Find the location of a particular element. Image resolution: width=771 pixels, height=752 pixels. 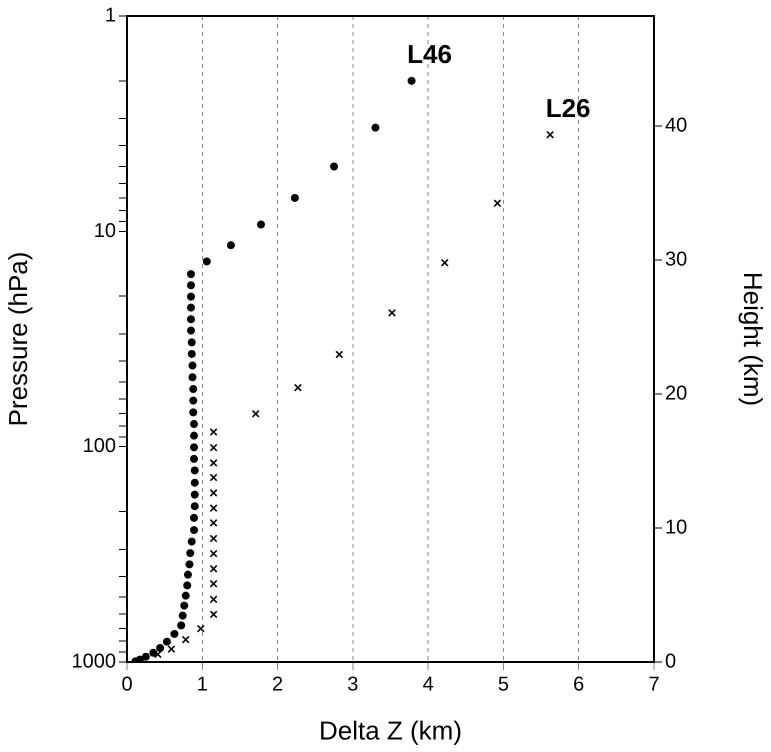

y2-tick-label: 10 is located at coordinates (676, 527).